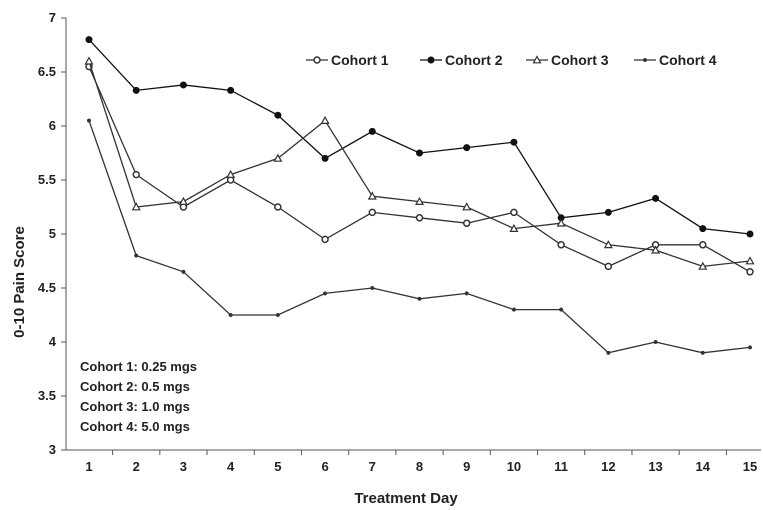 This screenshot has height=510, width=763. What do you see at coordinates (474, 60) in the screenshot?
I see `legend-label: Cohort 2` at bounding box center [474, 60].